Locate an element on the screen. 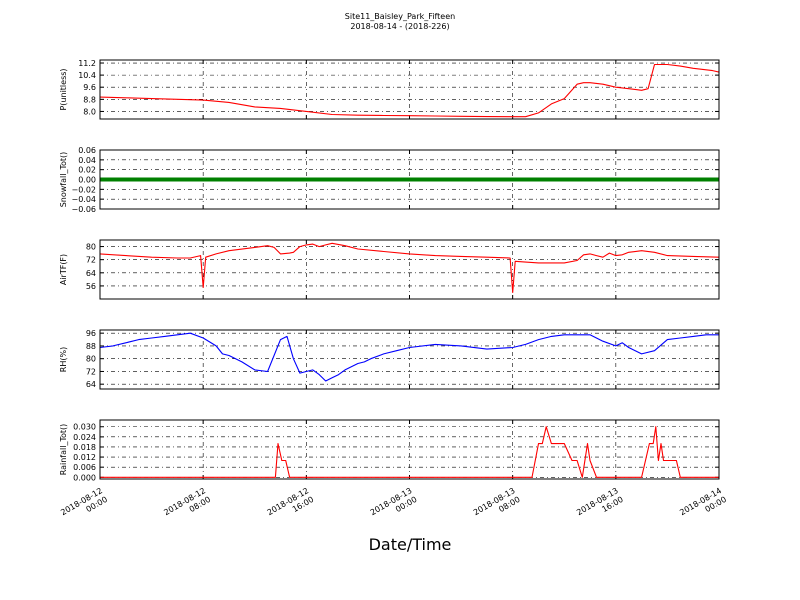 The height and width of the screenshot is (600, 800). y-tick-label-1: 0.006 is located at coordinates (84, 467).